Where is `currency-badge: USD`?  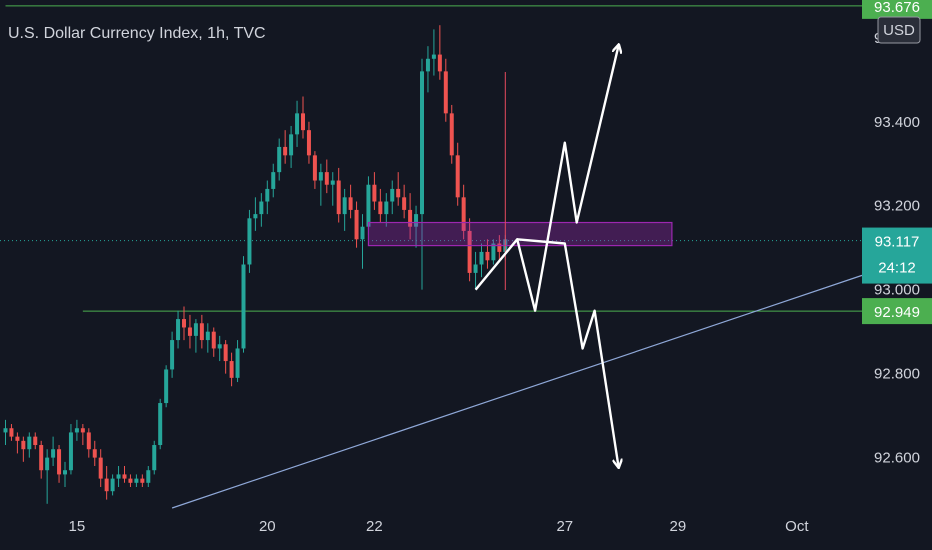 currency-badge: USD is located at coordinates (899, 30).